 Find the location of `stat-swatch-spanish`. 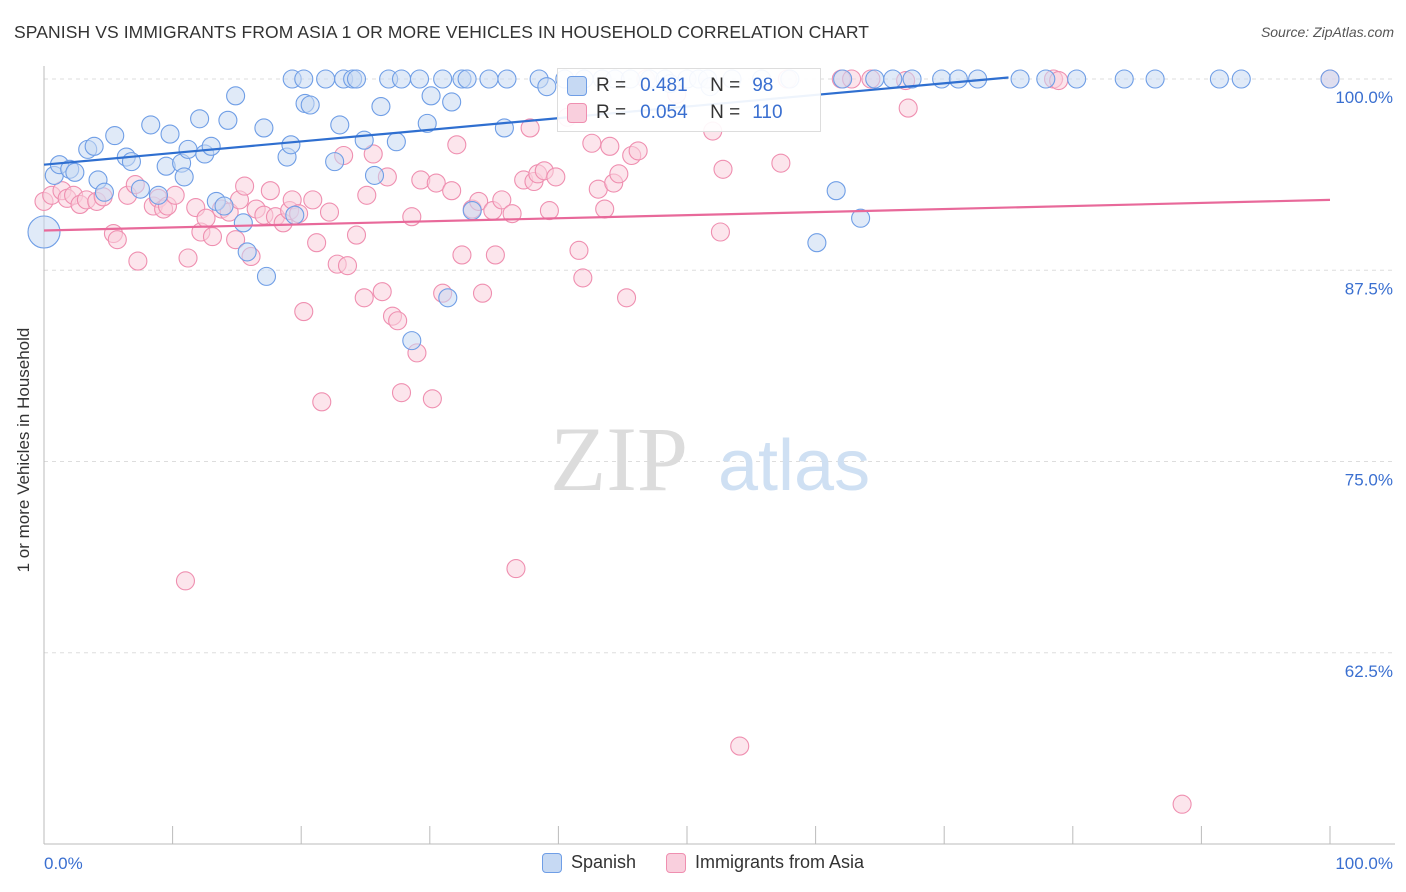

stat-swatch-spanish is located at coordinates (577, 86).